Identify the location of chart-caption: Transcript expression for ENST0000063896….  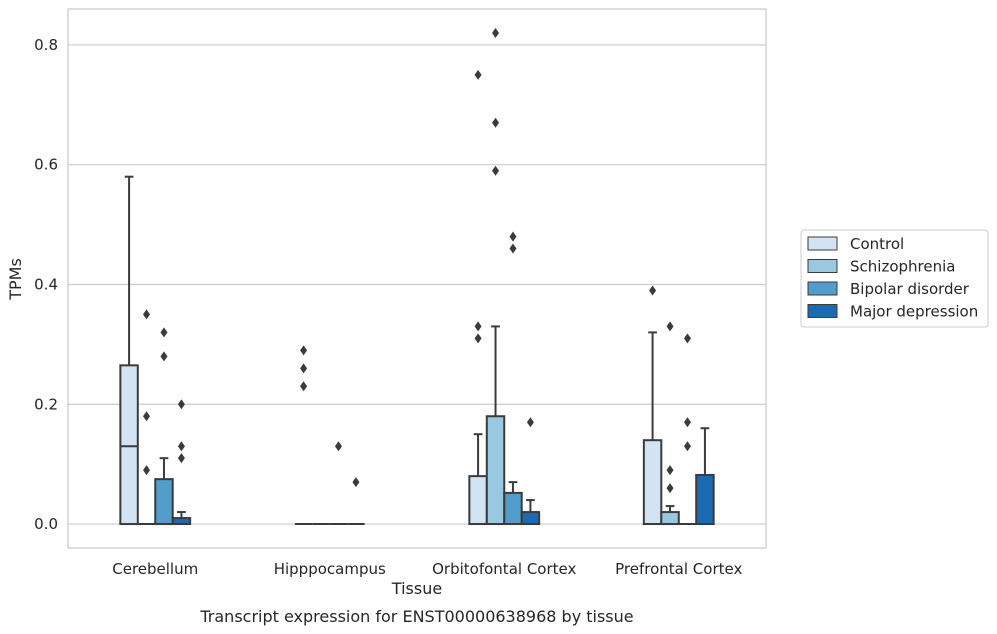
(416, 616).